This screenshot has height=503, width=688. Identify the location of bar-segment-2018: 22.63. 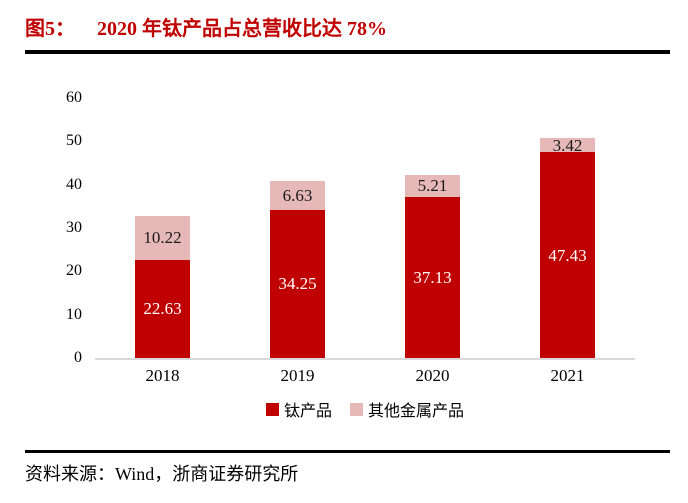
(162, 308).